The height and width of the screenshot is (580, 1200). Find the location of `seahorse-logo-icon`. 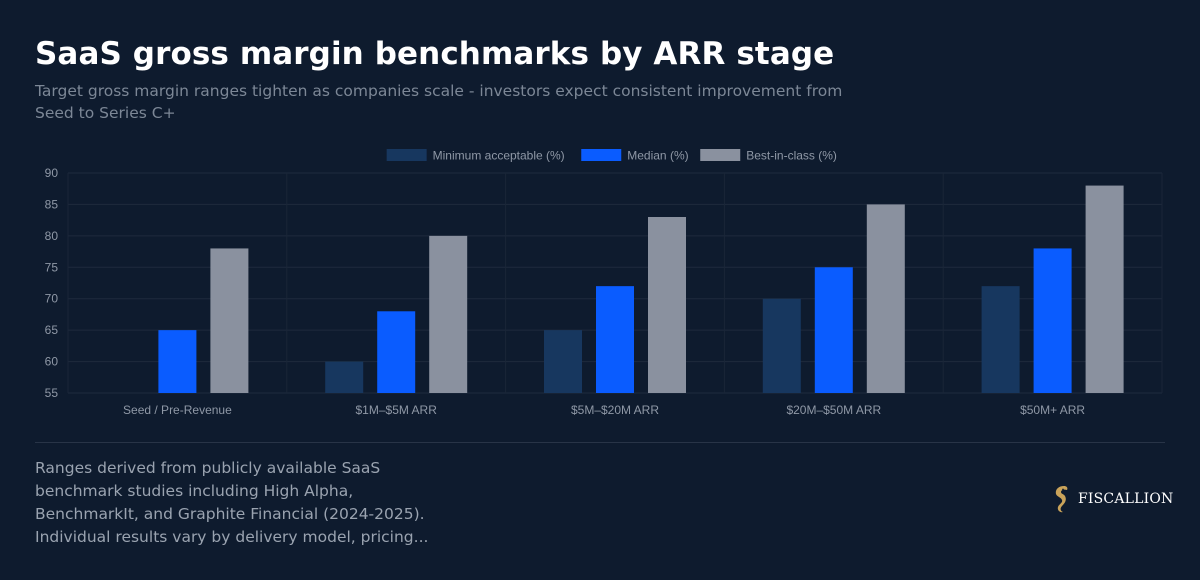

seahorse-logo-icon is located at coordinates (1061, 499).